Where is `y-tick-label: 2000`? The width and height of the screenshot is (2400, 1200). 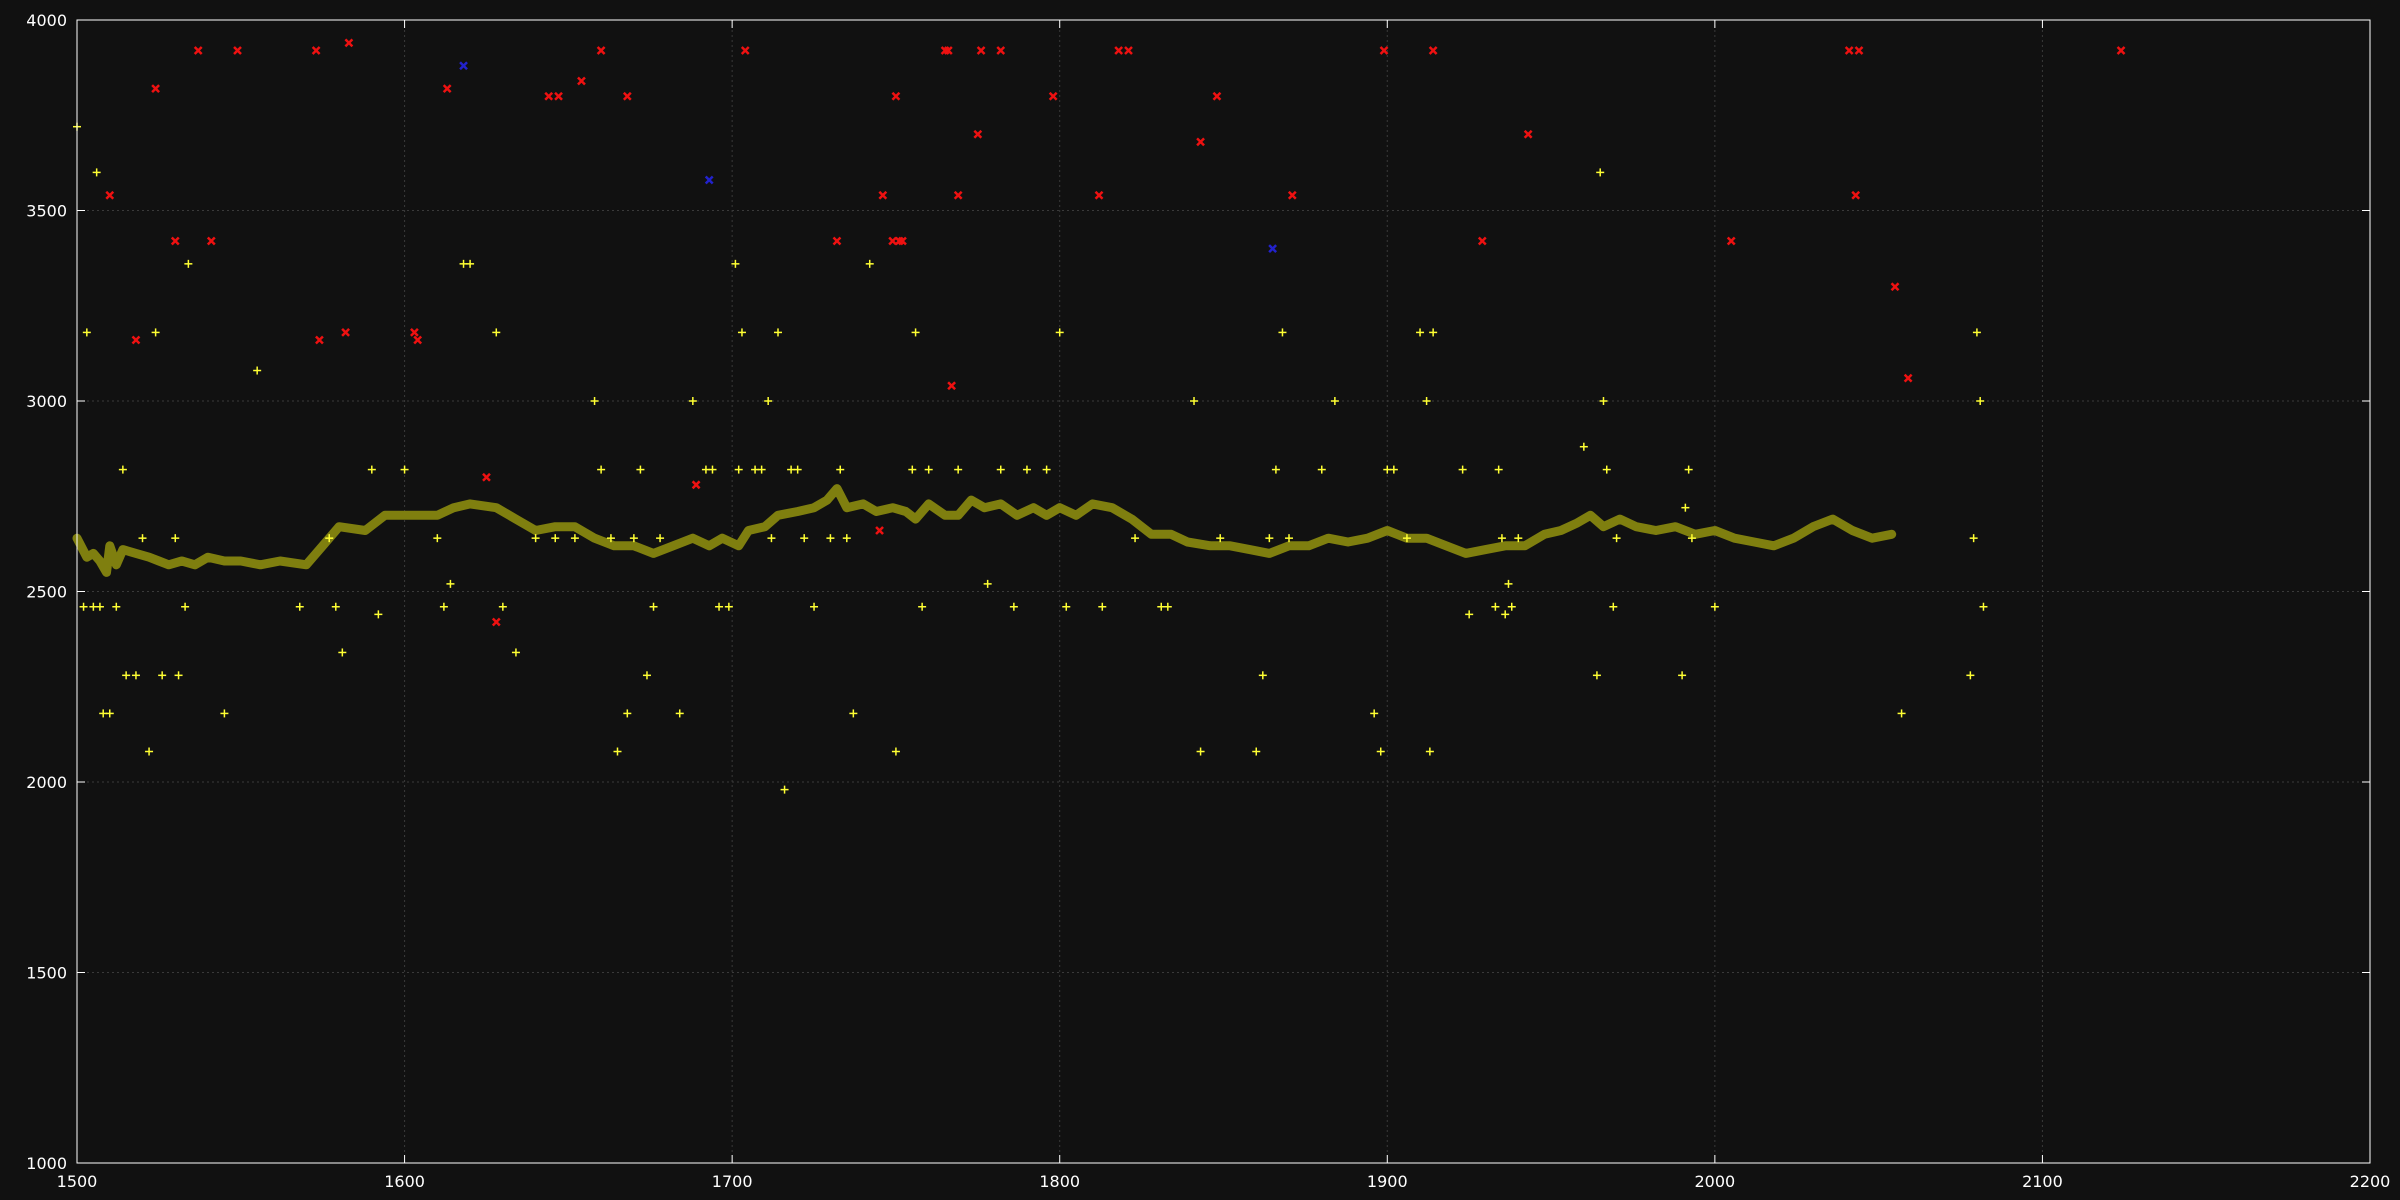
y-tick-label: 2000 is located at coordinates (46, 782).